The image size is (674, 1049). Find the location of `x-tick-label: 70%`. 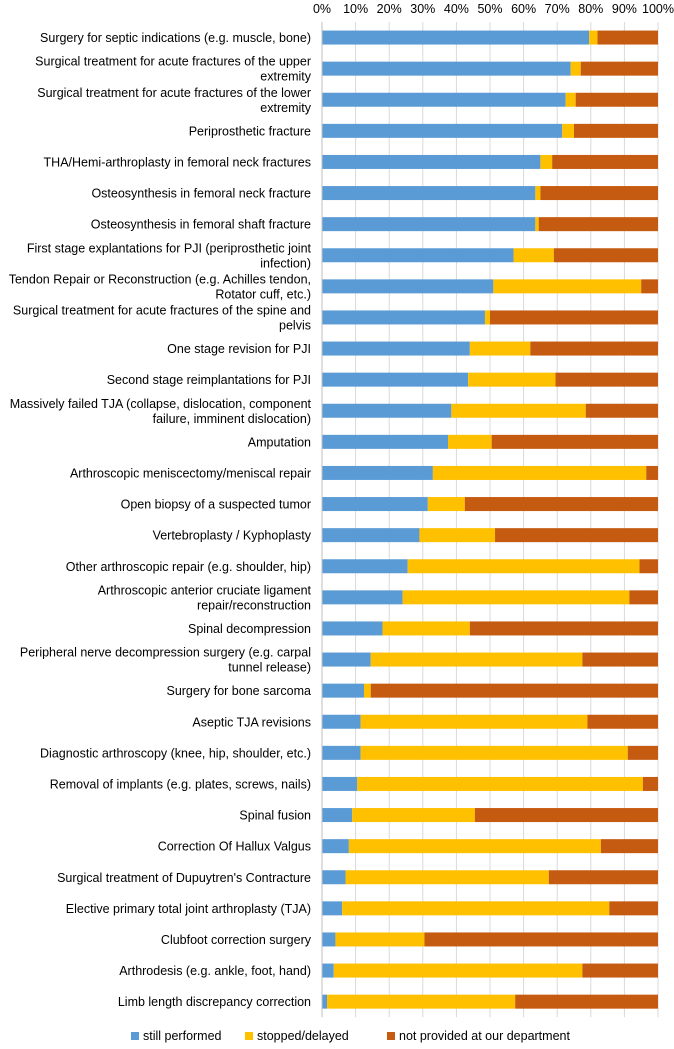

x-tick-label: 70% is located at coordinates (557, 9).